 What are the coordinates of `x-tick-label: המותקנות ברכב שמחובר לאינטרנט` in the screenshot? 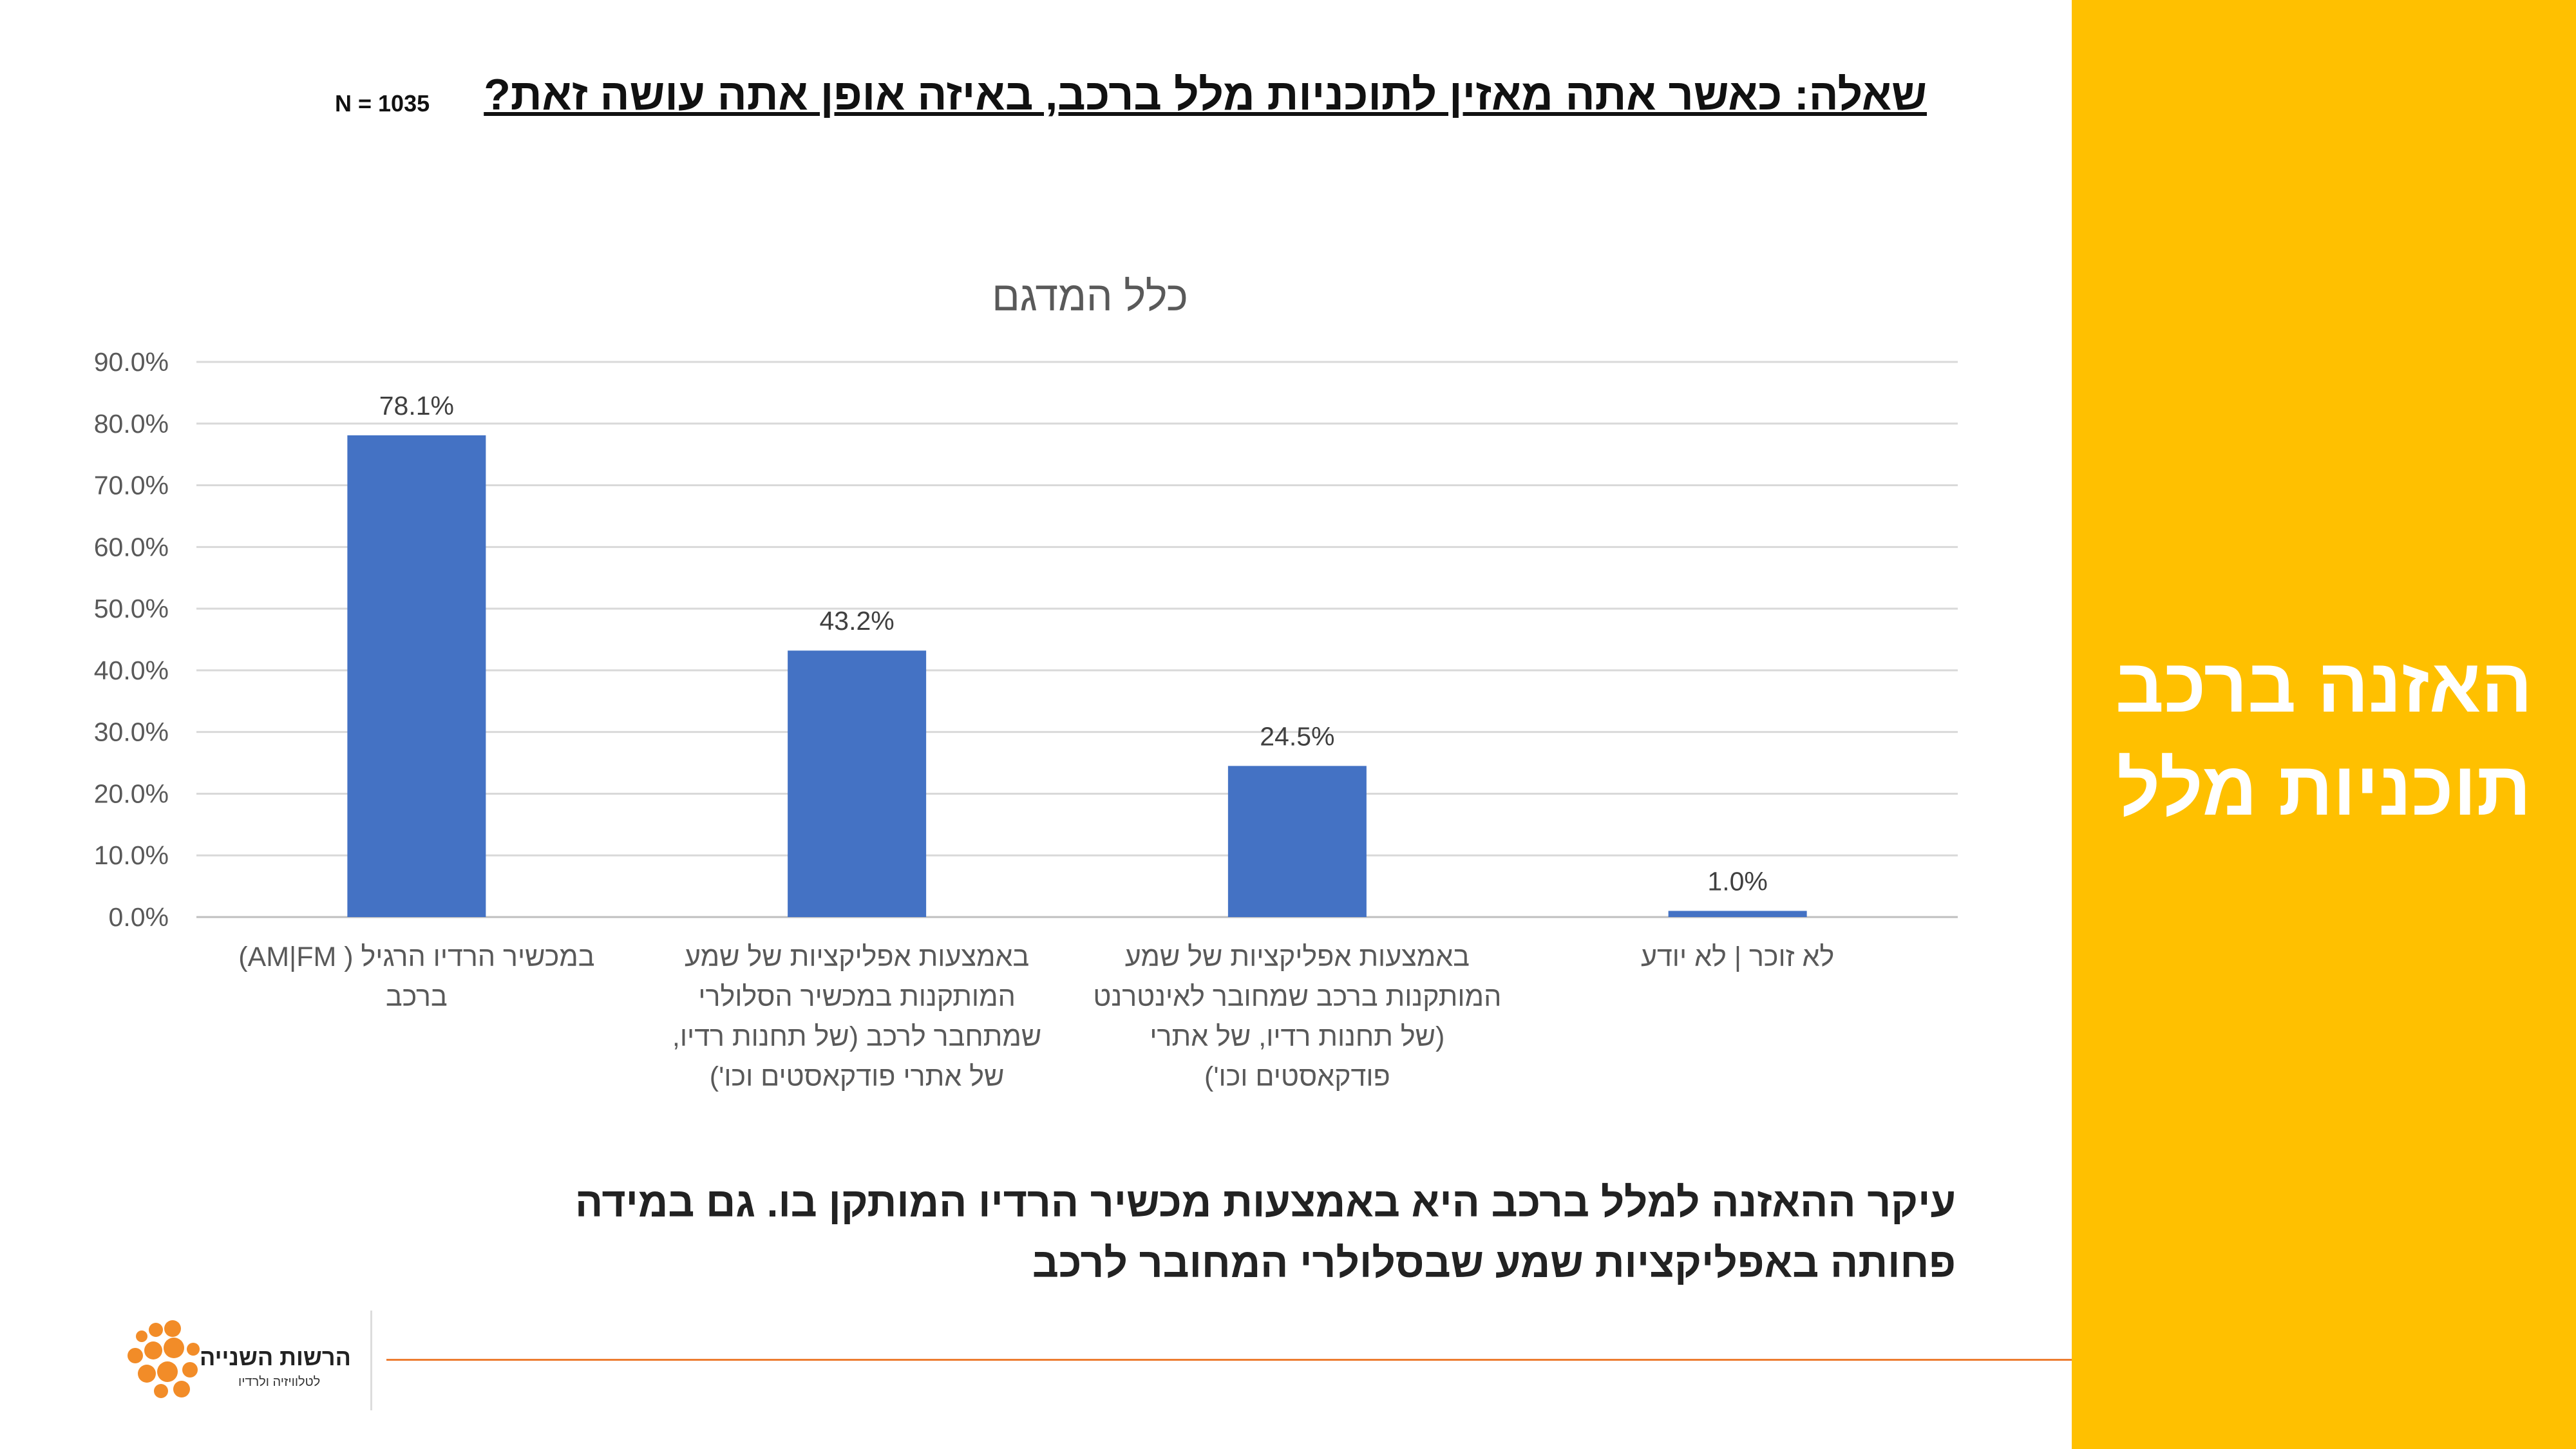 It's located at (1297, 997).